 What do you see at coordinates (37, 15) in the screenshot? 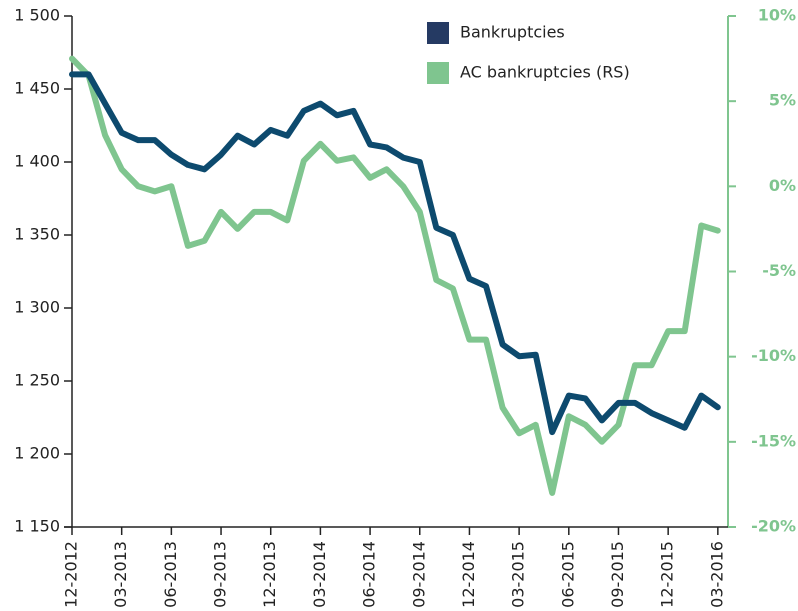
I see `y-tick-label: 1 500` at bounding box center [37, 15].